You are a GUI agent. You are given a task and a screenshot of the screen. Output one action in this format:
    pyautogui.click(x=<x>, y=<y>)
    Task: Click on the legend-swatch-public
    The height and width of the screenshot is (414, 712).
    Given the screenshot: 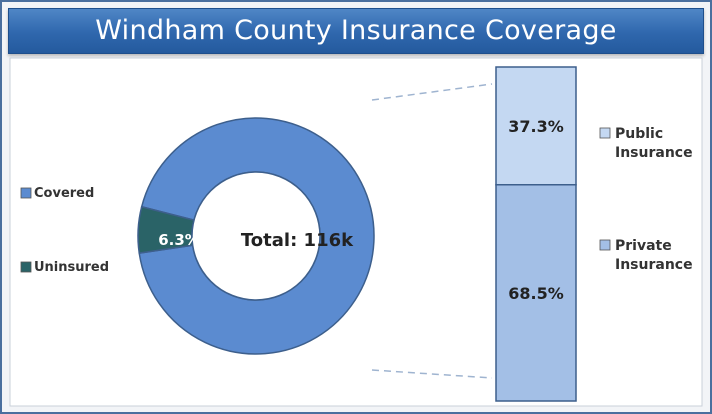 What is the action you would take?
    pyautogui.click(x=605, y=133)
    